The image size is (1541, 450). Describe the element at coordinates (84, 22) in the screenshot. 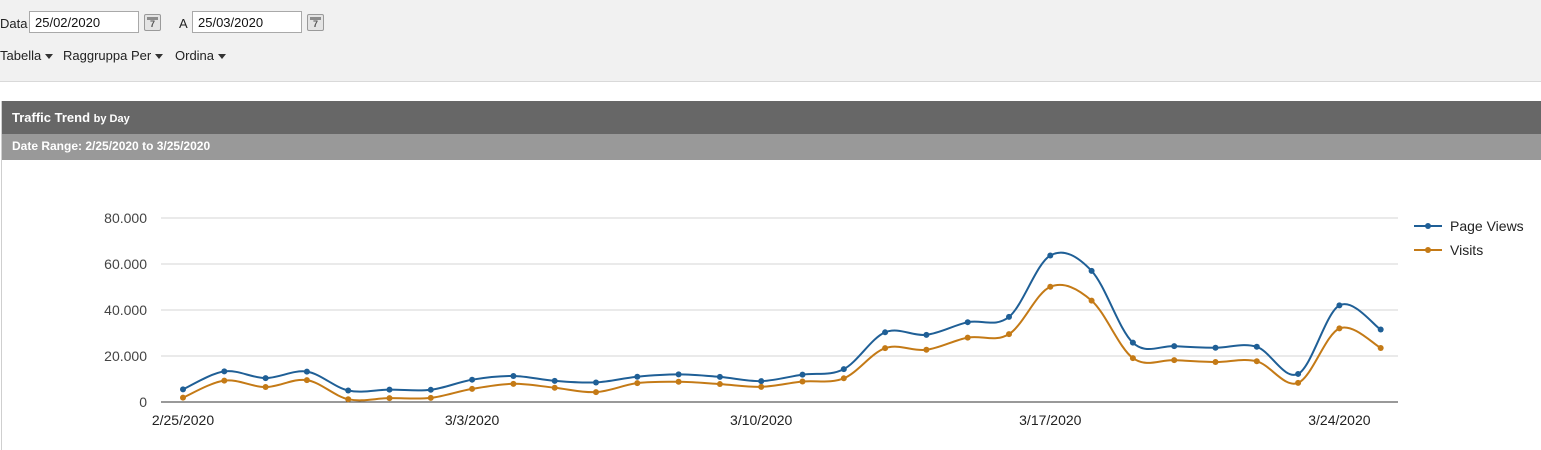

I see `from-date-input` at that location.